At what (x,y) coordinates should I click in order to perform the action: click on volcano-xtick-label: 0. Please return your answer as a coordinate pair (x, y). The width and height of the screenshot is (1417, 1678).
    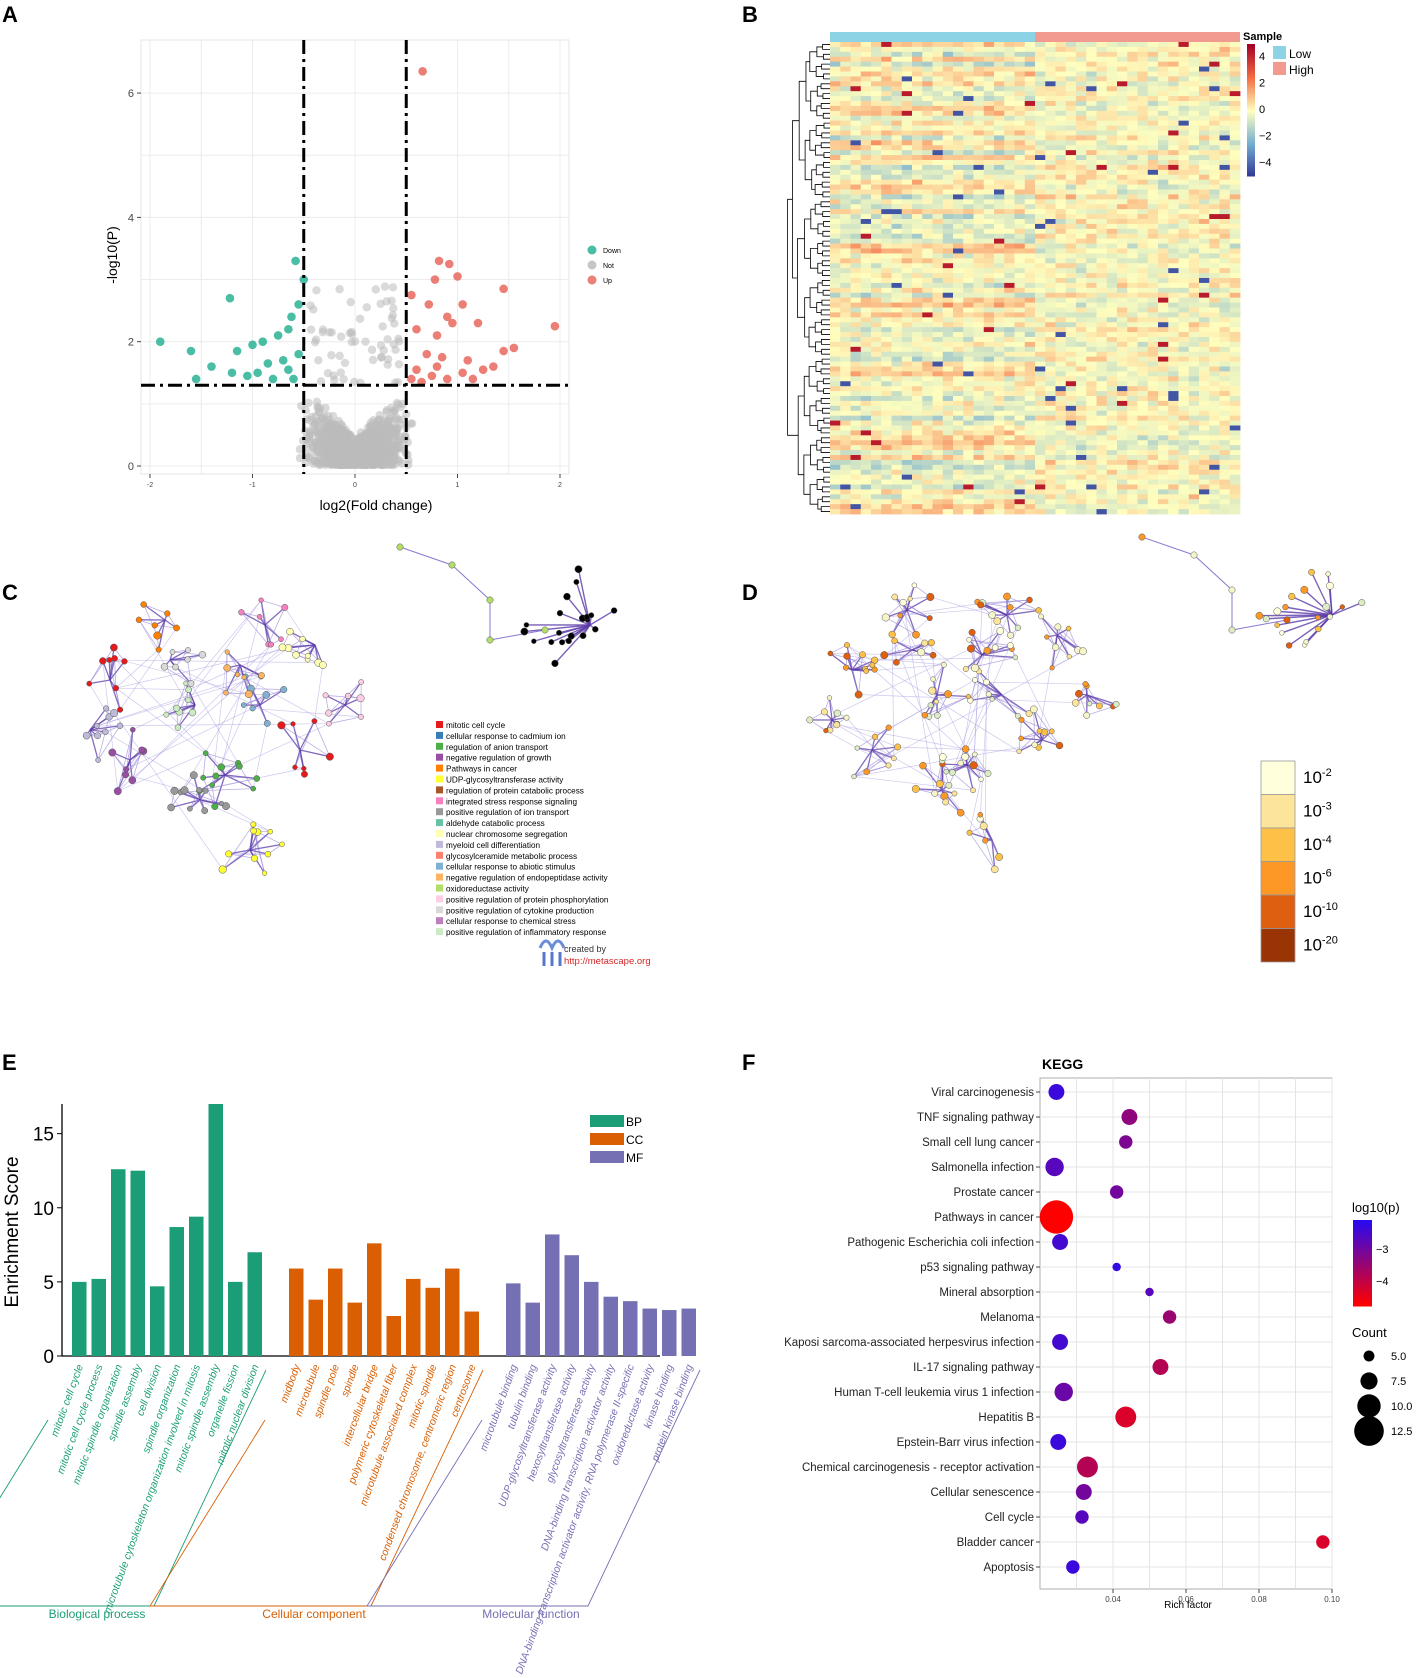
    Looking at the image, I should click on (355, 485).